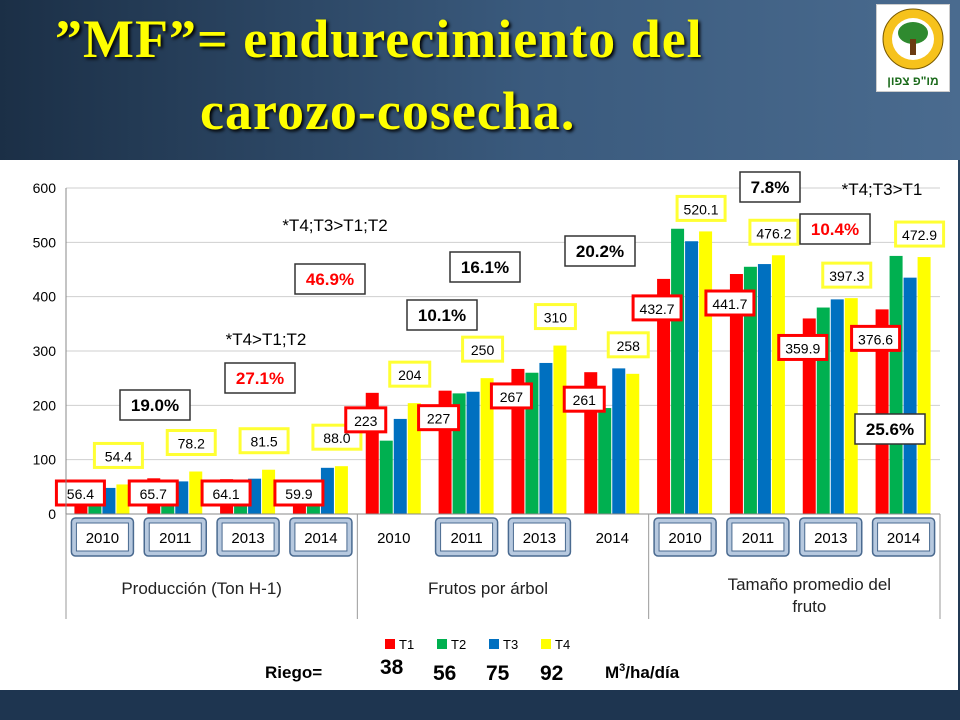 The height and width of the screenshot is (720, 960). I want to click on data-label-t1: 432.7, so click(657, 309).